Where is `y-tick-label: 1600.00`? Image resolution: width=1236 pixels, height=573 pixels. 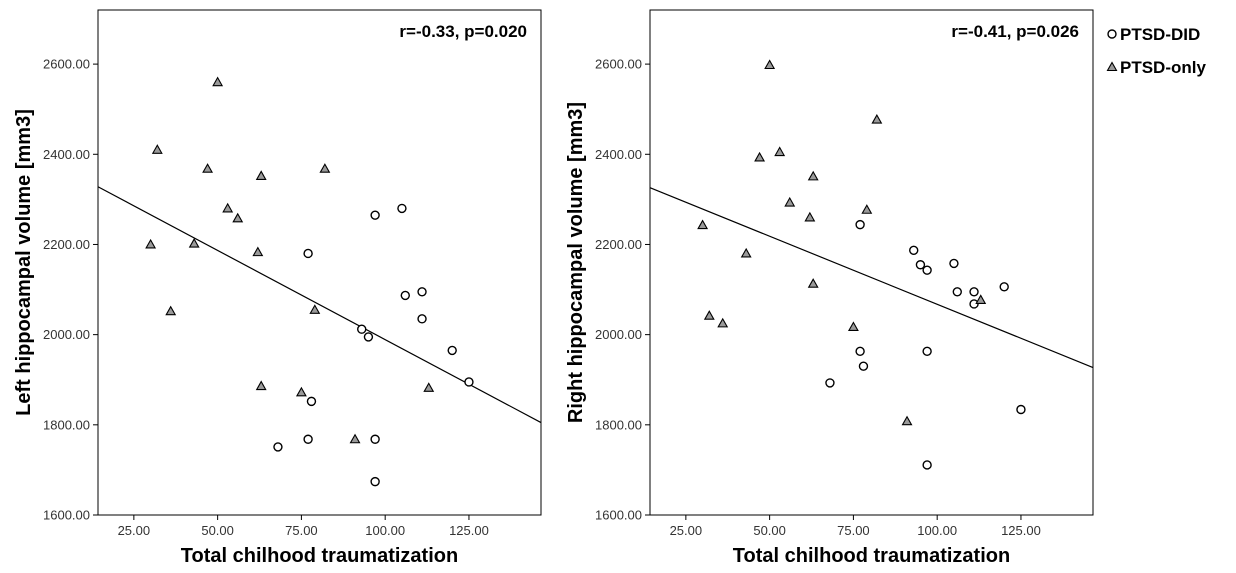 y-tick-label: 1600.00 is located at coordinates (66, 515).